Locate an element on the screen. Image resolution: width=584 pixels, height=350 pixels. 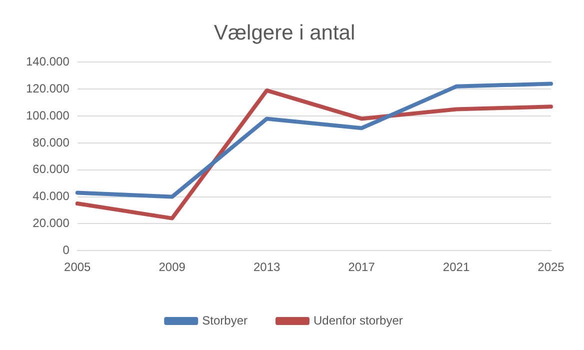
x-tick-label: 2025 is located at coordinates (551, 267).